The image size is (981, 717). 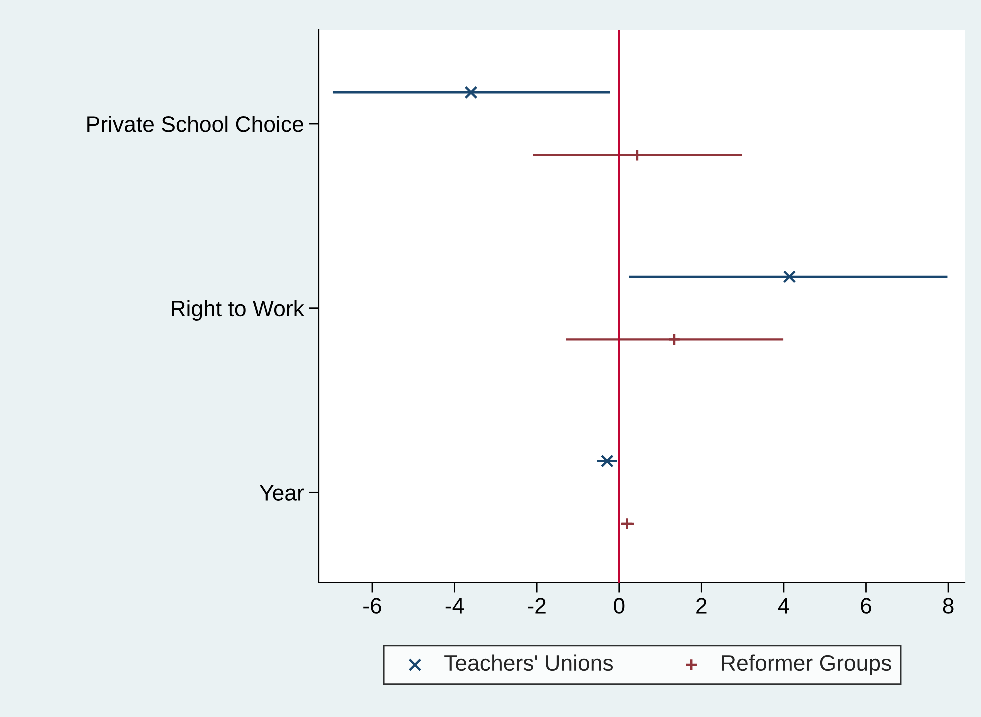 What do you see at coordinates (455, 606) in the screenshot?
I see `x-tick-label: -4` at bounding box center [455, 606].